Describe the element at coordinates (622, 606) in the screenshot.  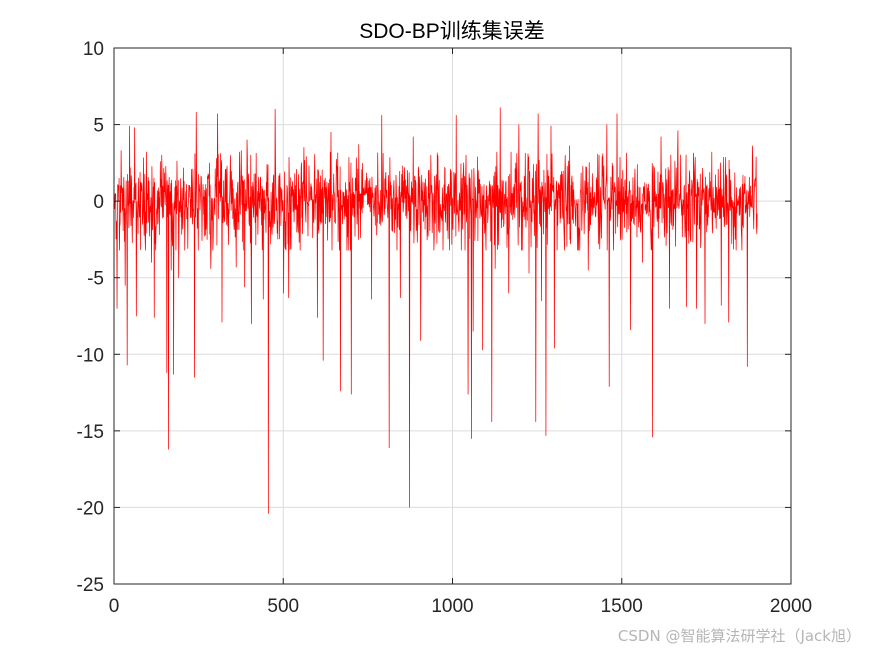
I see `x-tick-label: 1500` at that location.